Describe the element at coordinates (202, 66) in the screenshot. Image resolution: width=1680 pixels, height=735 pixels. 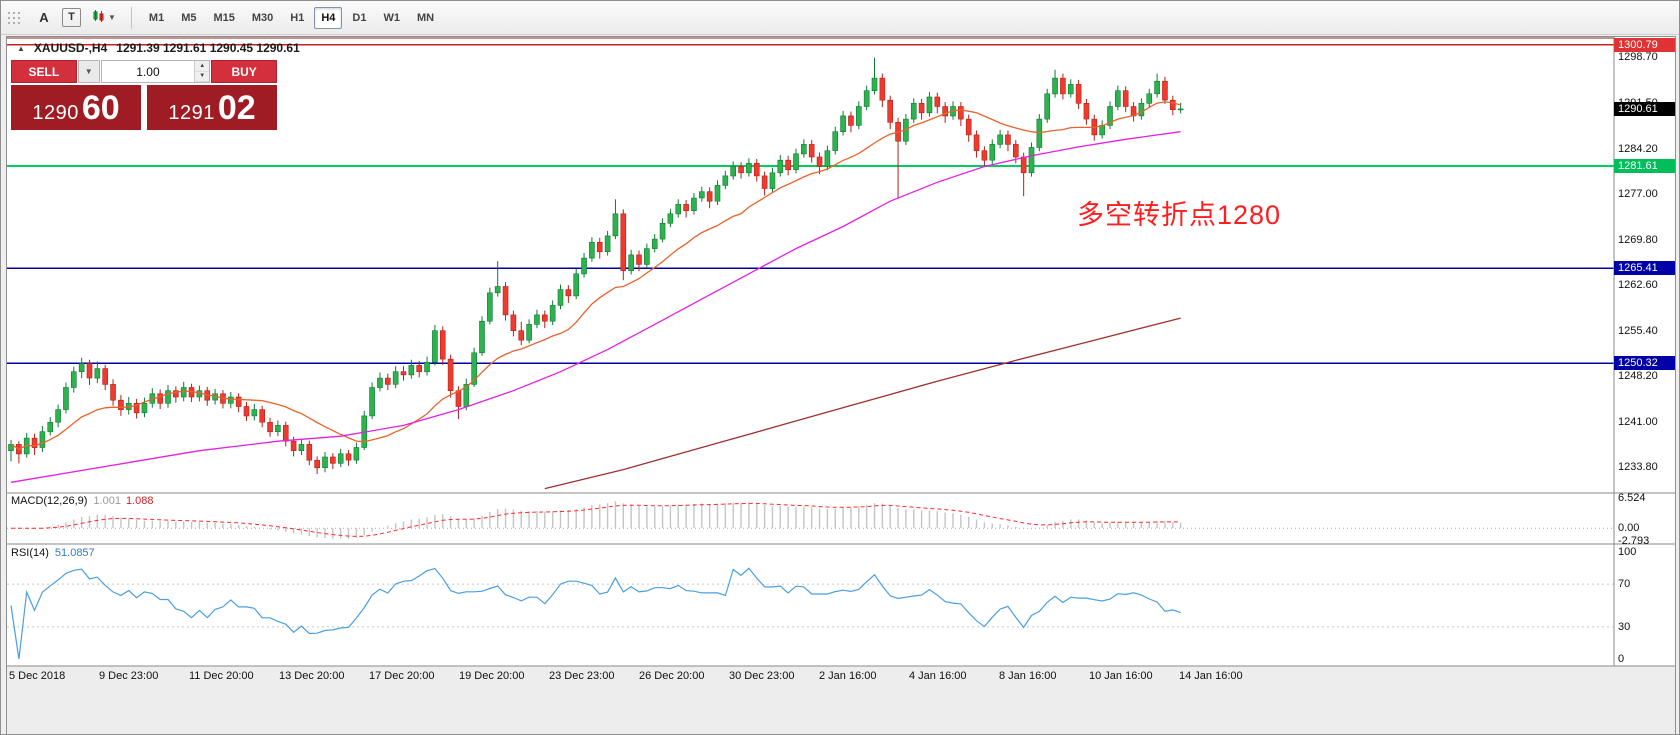
I see `lot-increase-button: ▲` at that location.